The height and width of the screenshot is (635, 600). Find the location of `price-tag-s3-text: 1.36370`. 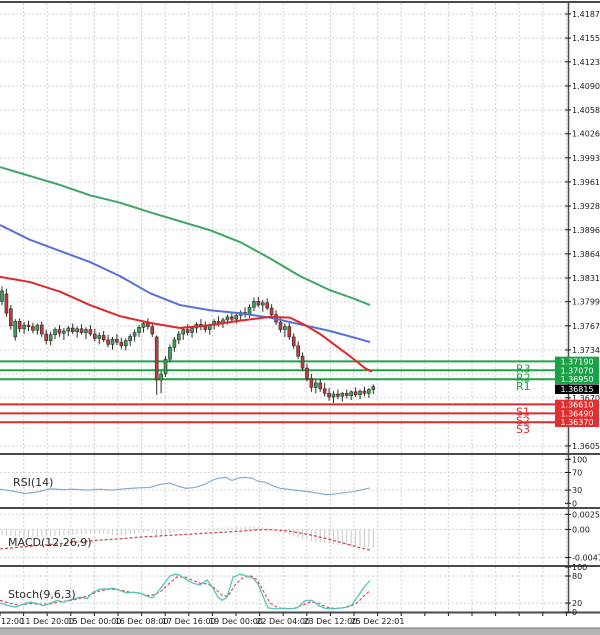

price-tag-s3-text: 1.36370 is located at coordinates (576, 422).